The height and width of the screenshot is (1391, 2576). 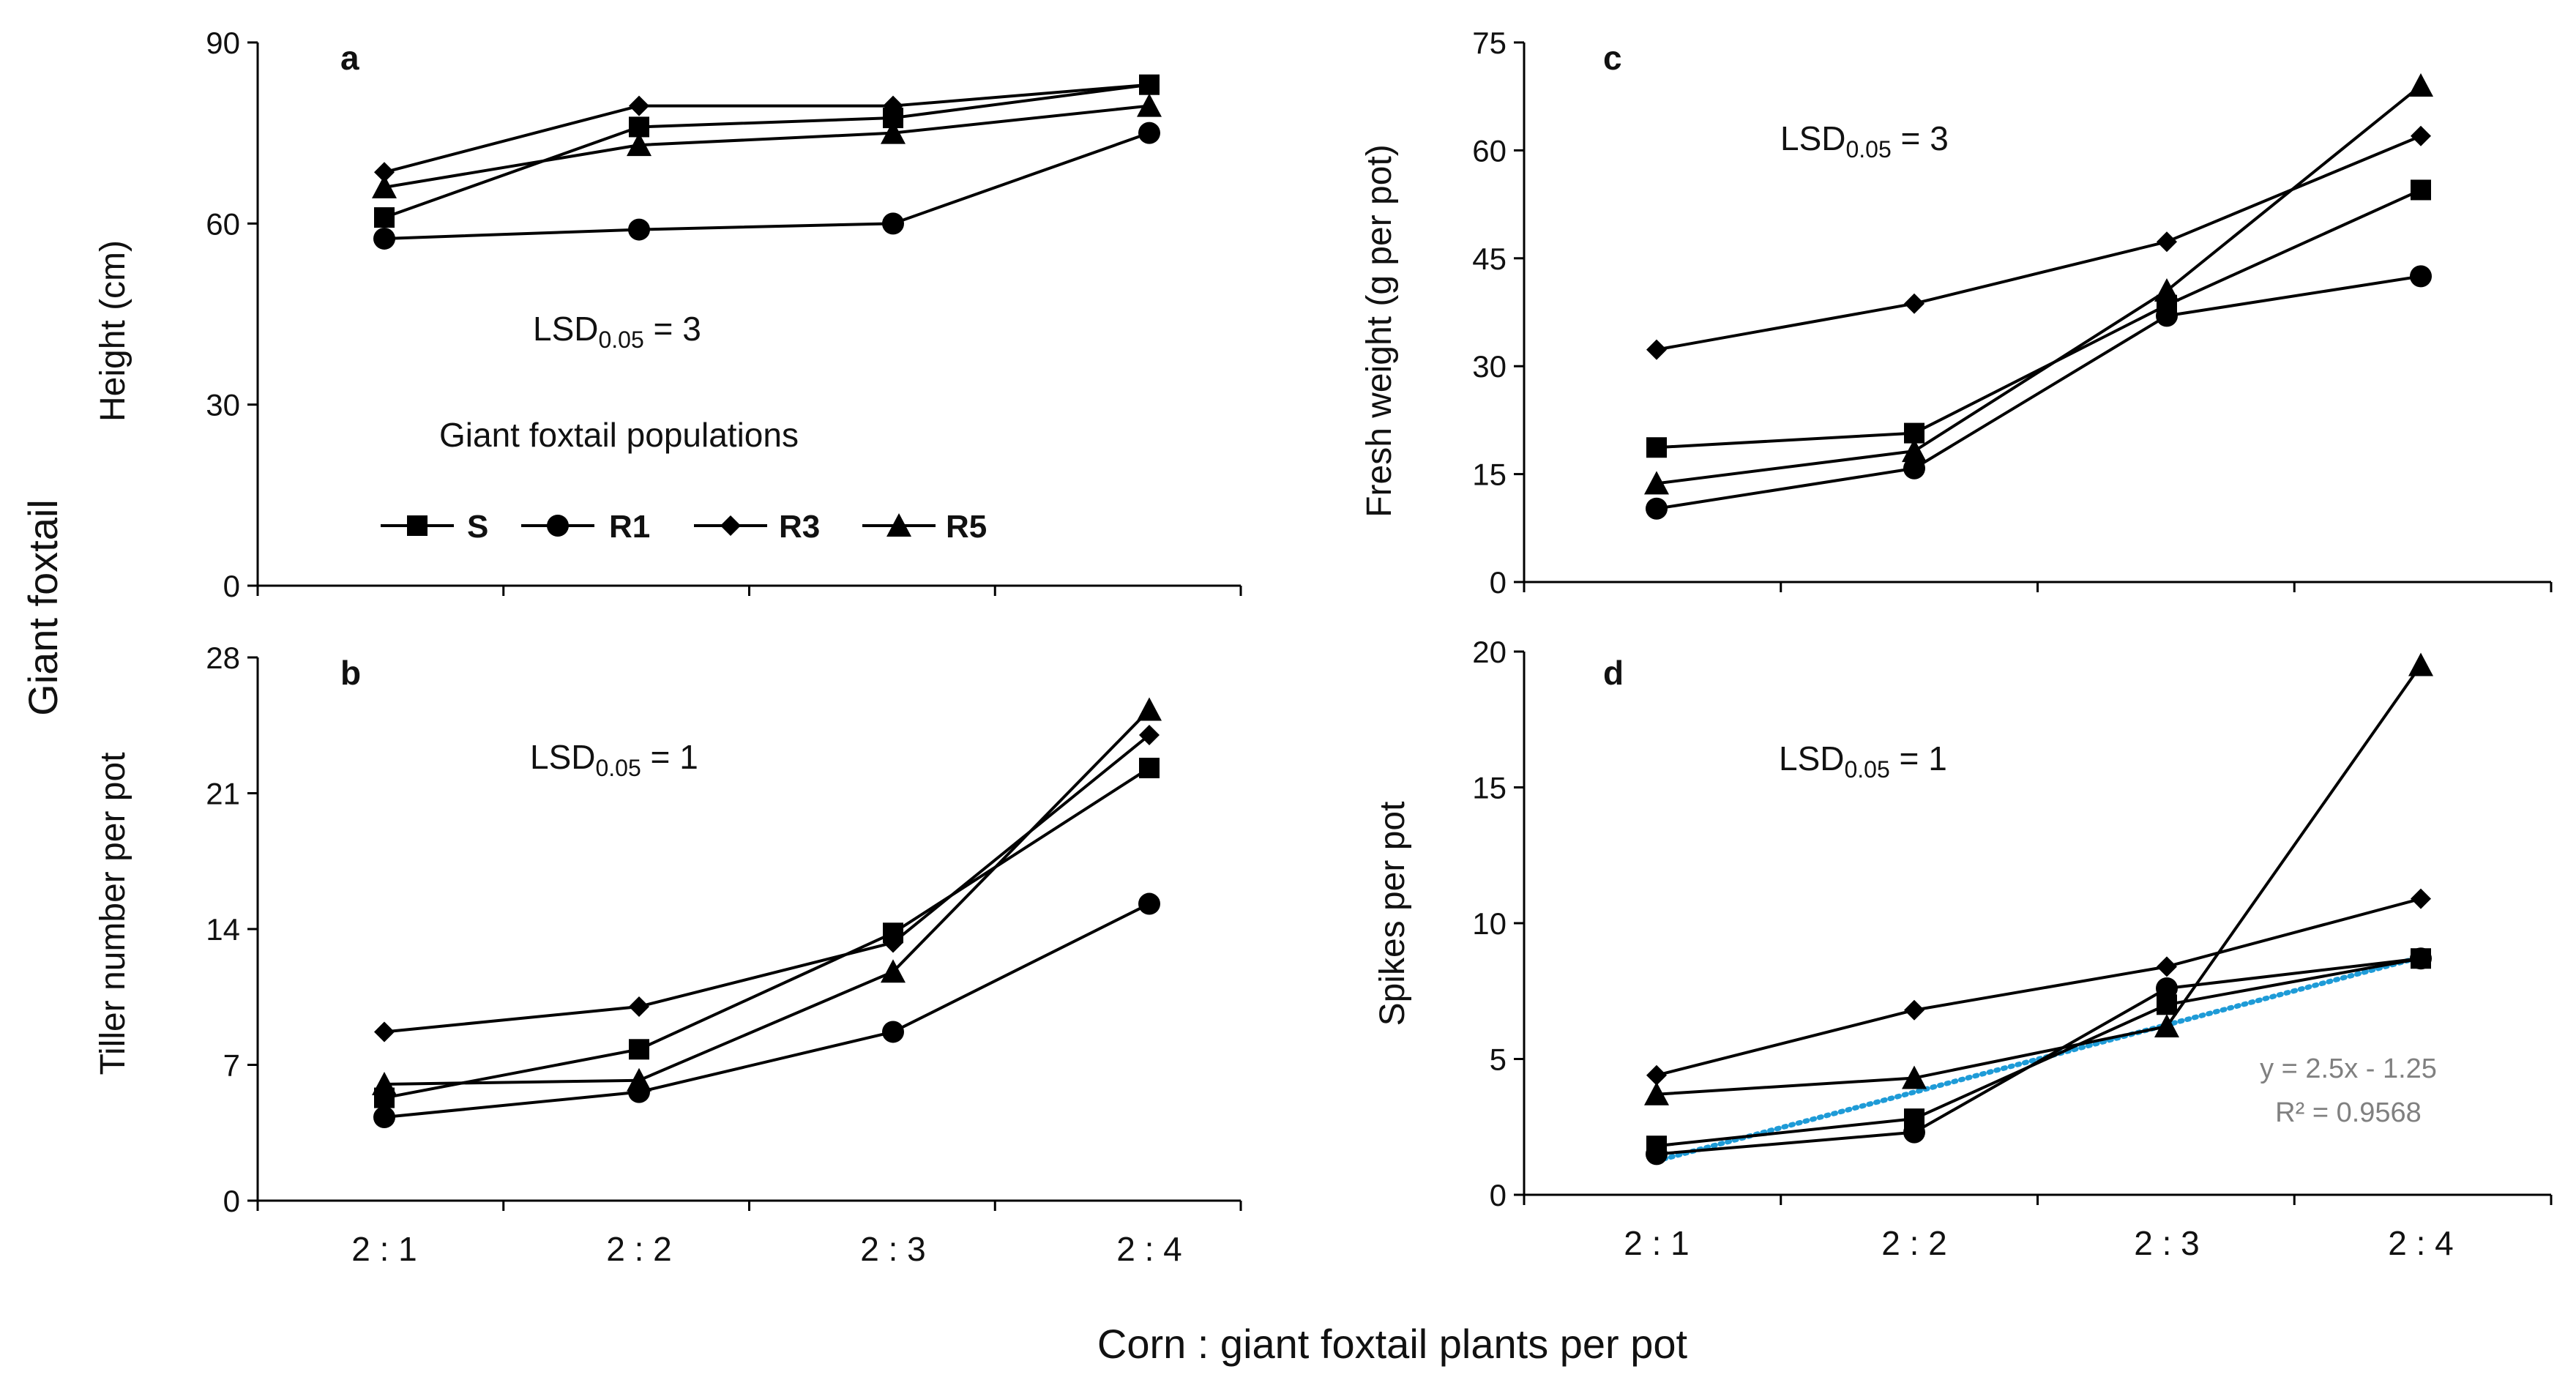 What do you see at coordinates (2167, 1243) in the screenshot?
I see `panel-d-xtick-label-2: 2 : 3` at bounding box center [2167, 1243].